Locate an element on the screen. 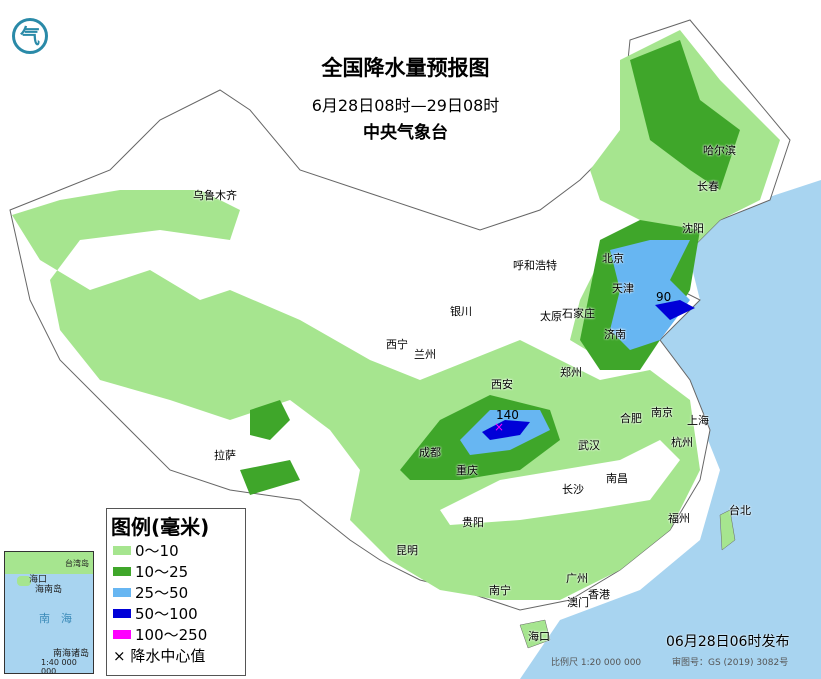  city-label: 兰州 is located at coordinates (425, 354).